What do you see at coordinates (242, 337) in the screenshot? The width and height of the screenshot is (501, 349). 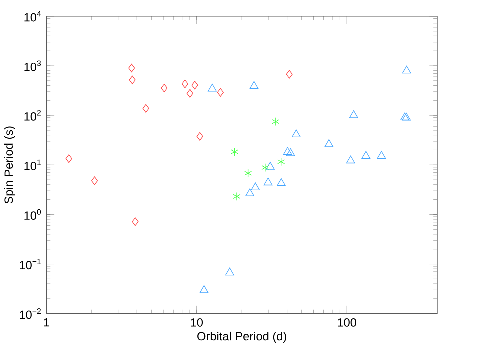 I see `x-axis-title: Orbital Period (d)` at bounding box center [242, 337].